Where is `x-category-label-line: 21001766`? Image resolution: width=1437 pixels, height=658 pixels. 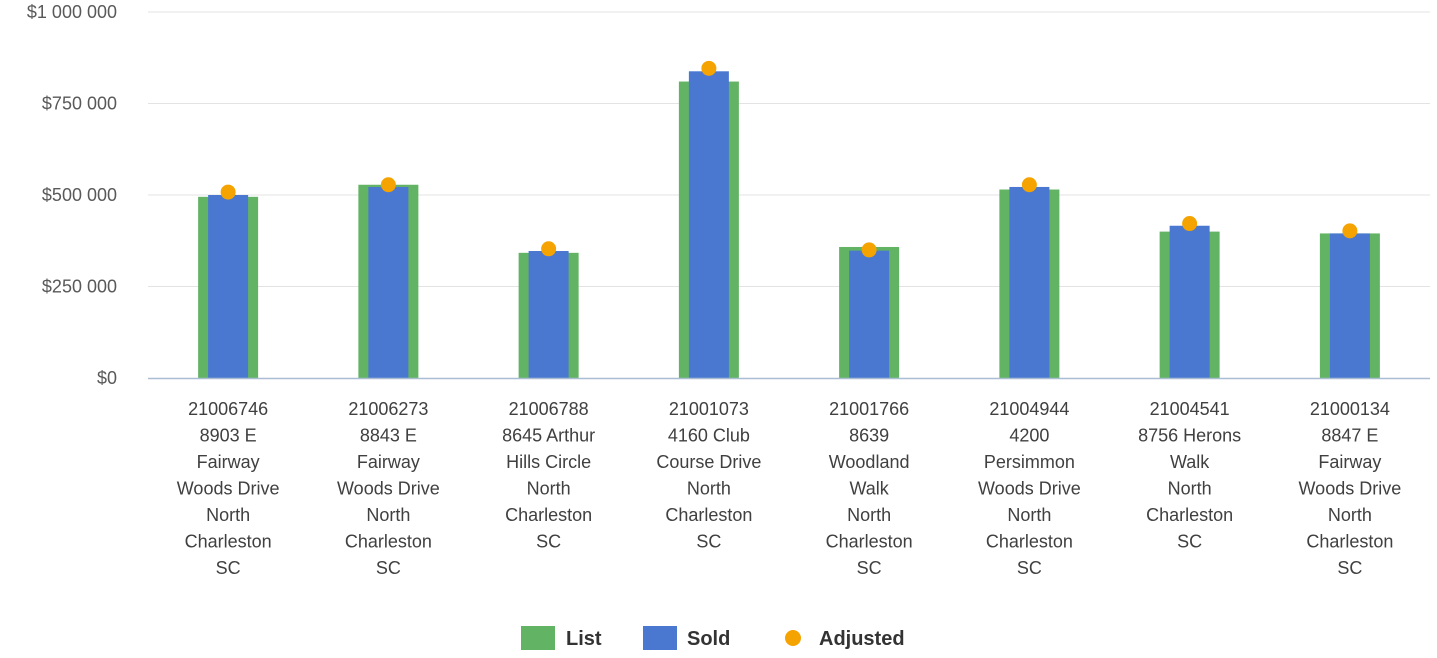
x-category-label-line: 21001766 is located at coordinates (869, 409).